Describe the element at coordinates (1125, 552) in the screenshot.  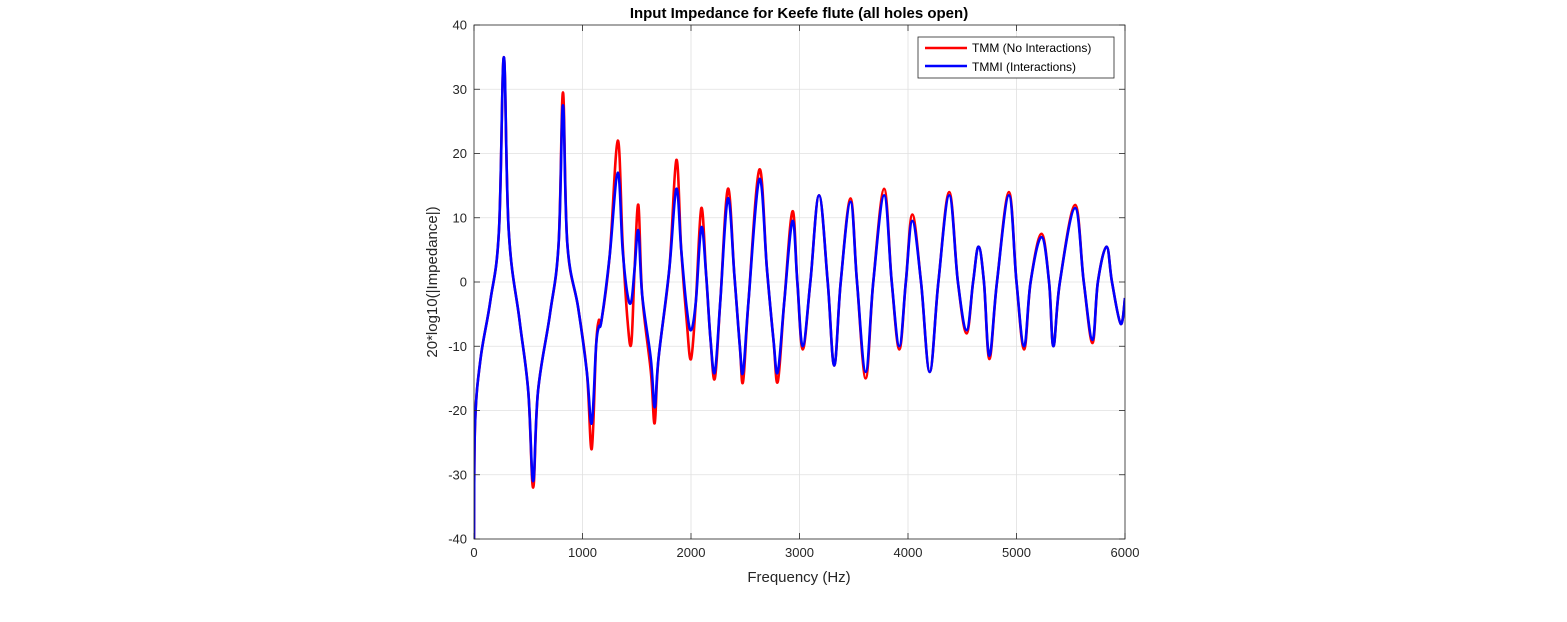
I see `x-tick-label: 6000` at that location.